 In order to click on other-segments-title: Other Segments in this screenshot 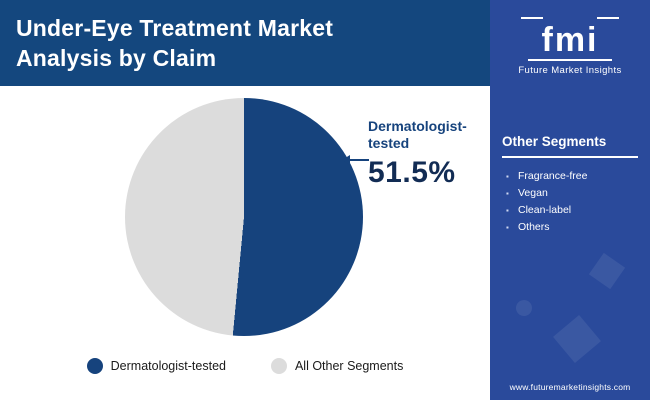, I will do `click(570, 146)`.